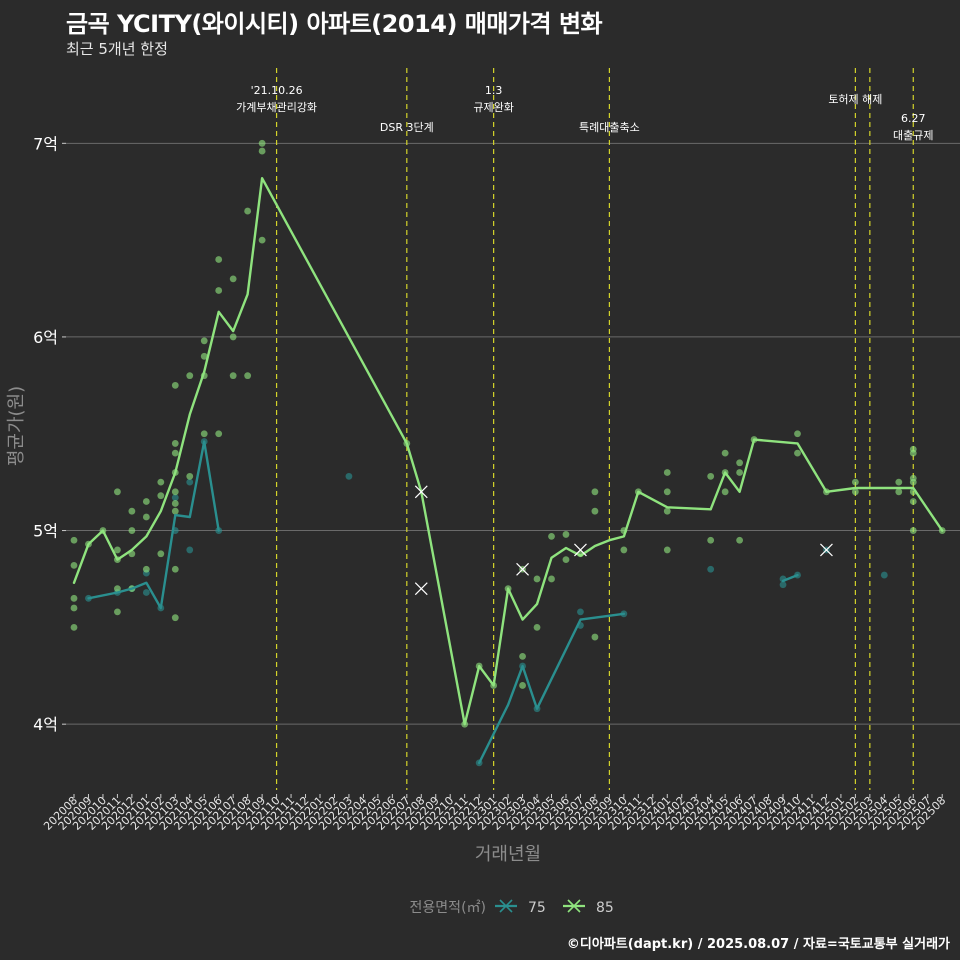  Describe the element at coordinates (45, 531) in the screenshot. I see `y-tick-label: 5억` at that location.